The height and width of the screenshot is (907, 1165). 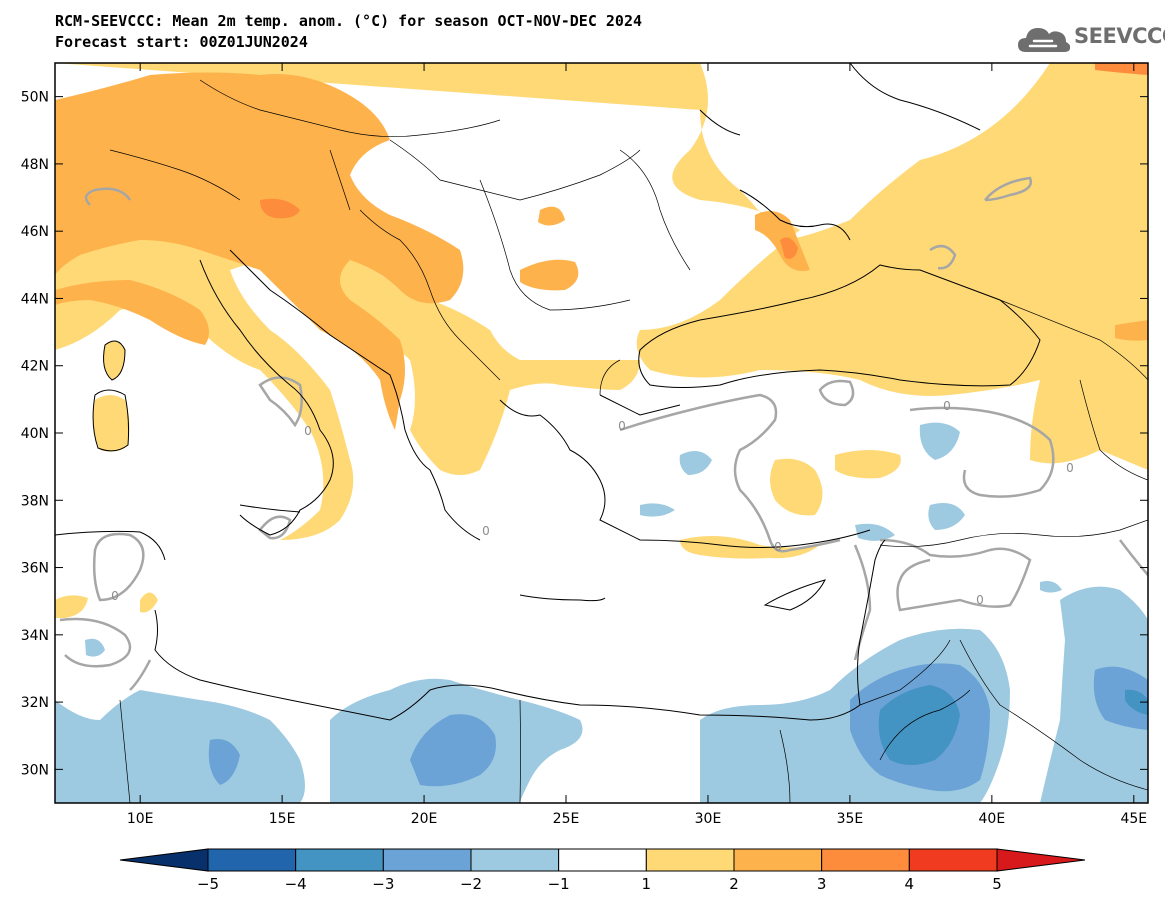 I want to click on colorbar-label: −1, so click(x=559, y=884).